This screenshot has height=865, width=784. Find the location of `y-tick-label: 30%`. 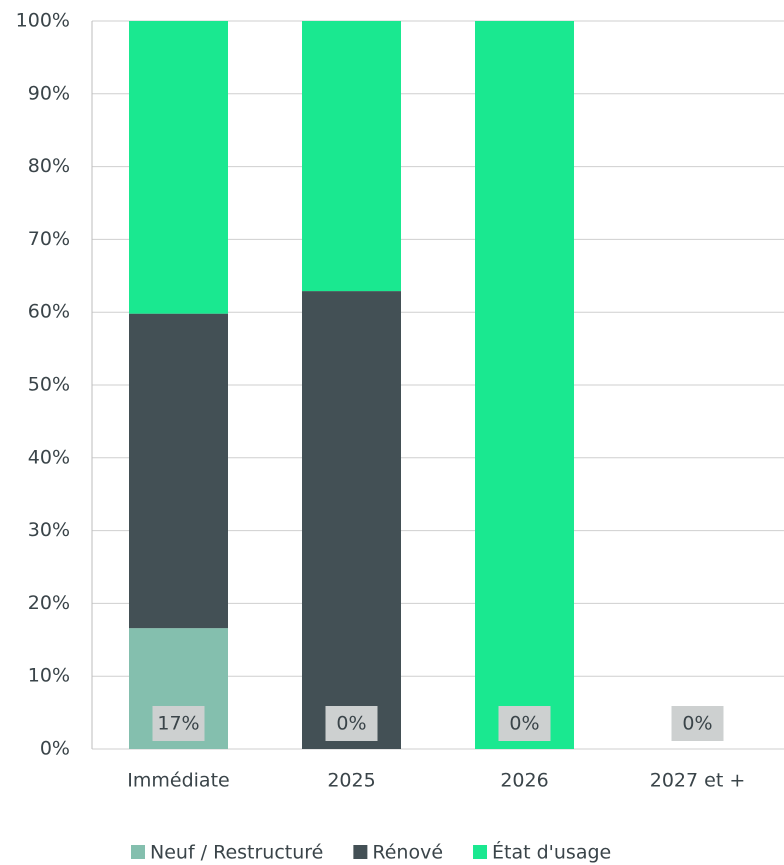

y-tick-label: 30% is located at coordinates (49, 530).